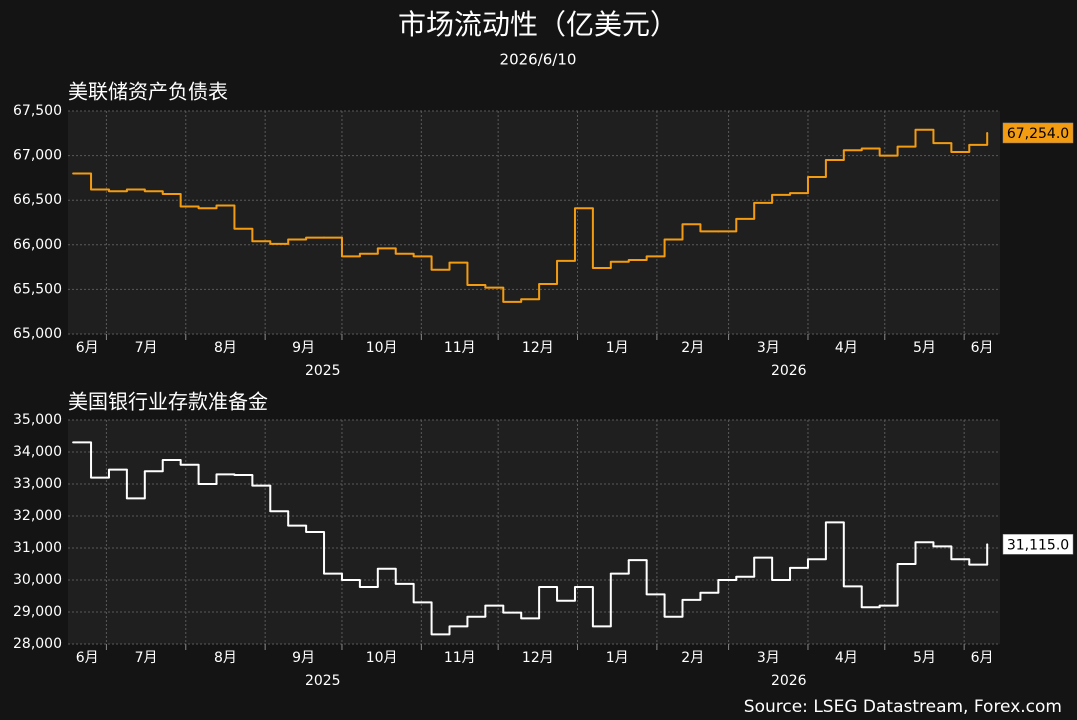 The width and height of the screenshot is (1077, 720). I want to click on panel-title: 美联储资产负债表, so click(148, 92).